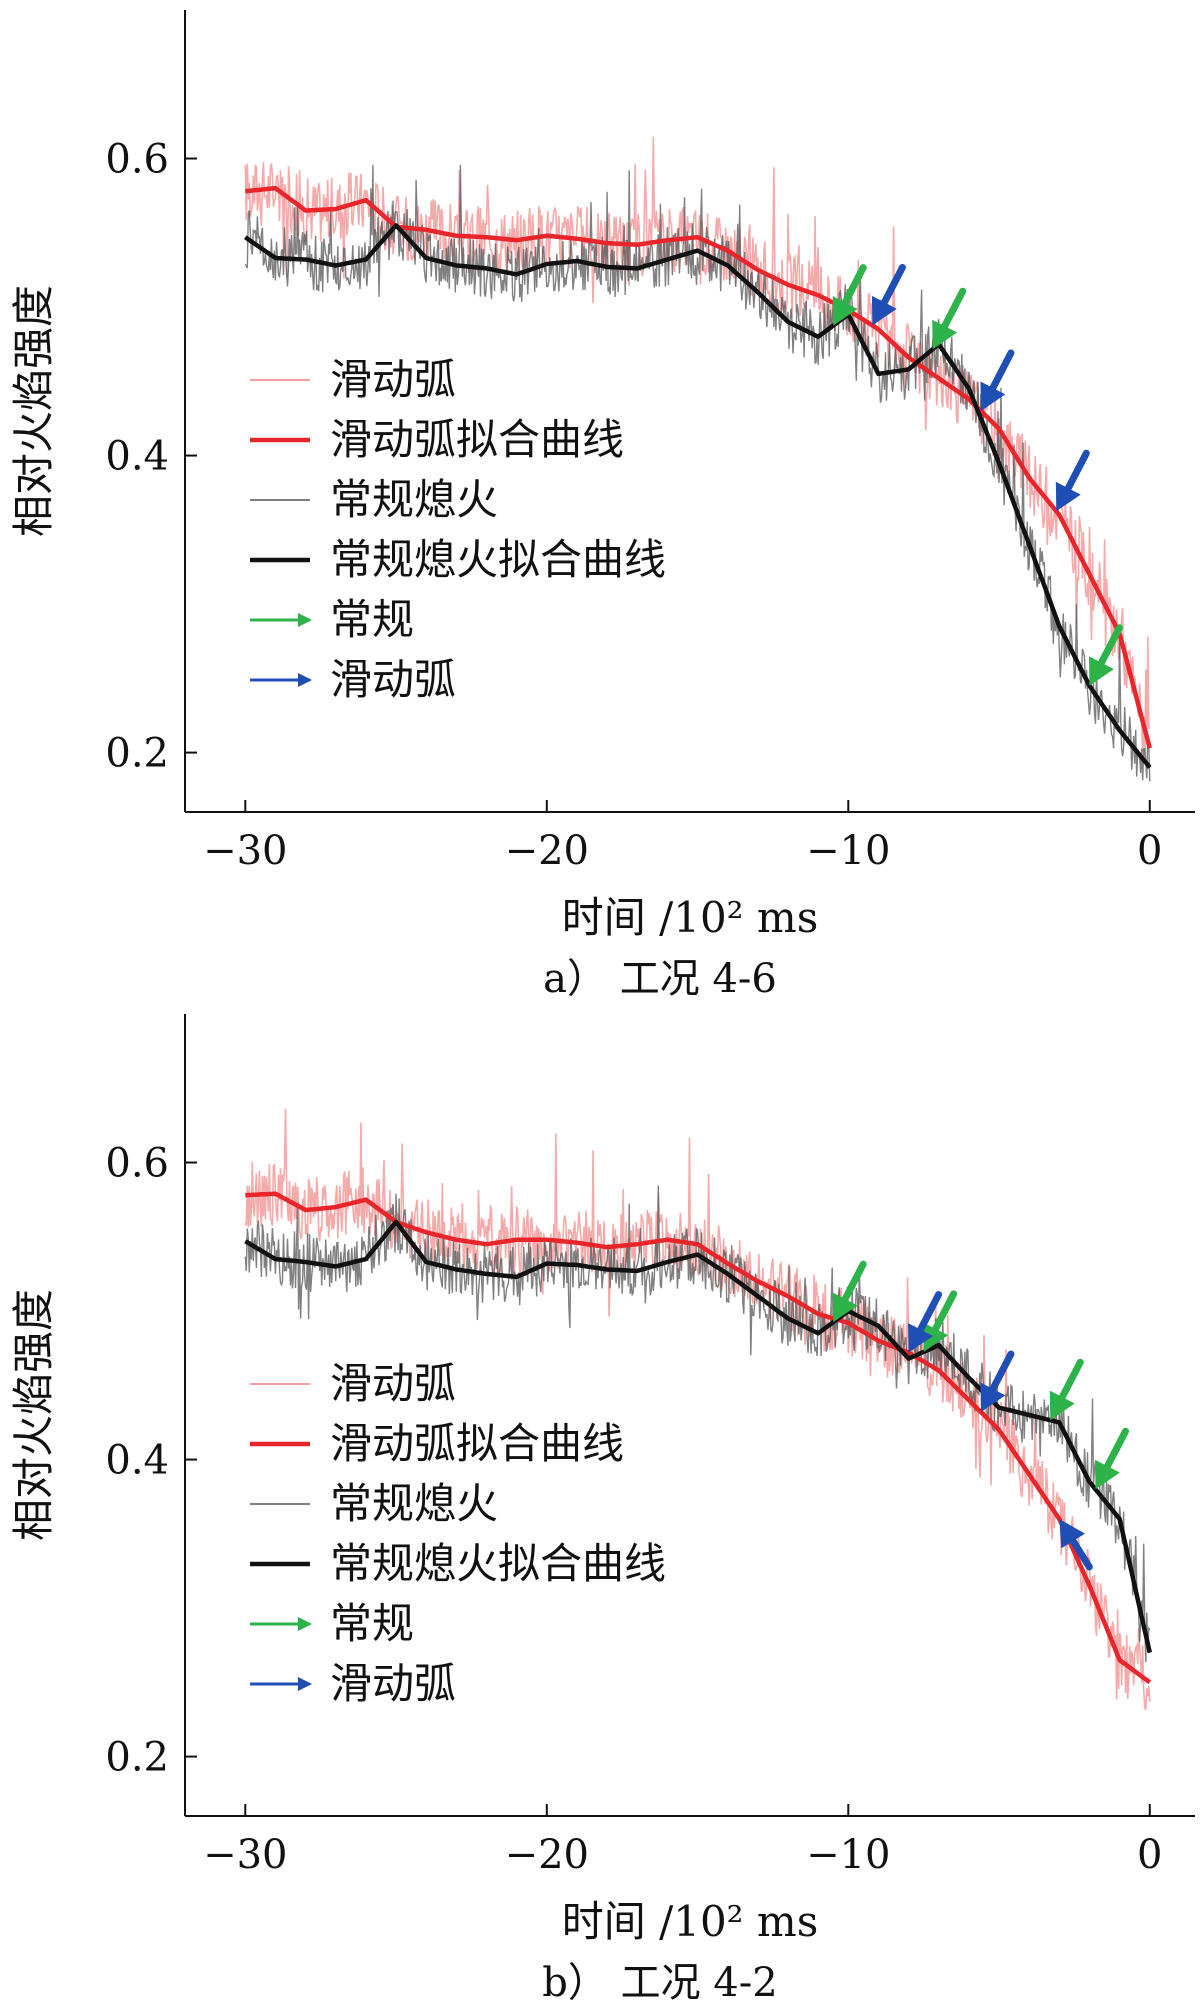  I want to click on panel-caption: b） 工况 4-2, so click(659, 1983).